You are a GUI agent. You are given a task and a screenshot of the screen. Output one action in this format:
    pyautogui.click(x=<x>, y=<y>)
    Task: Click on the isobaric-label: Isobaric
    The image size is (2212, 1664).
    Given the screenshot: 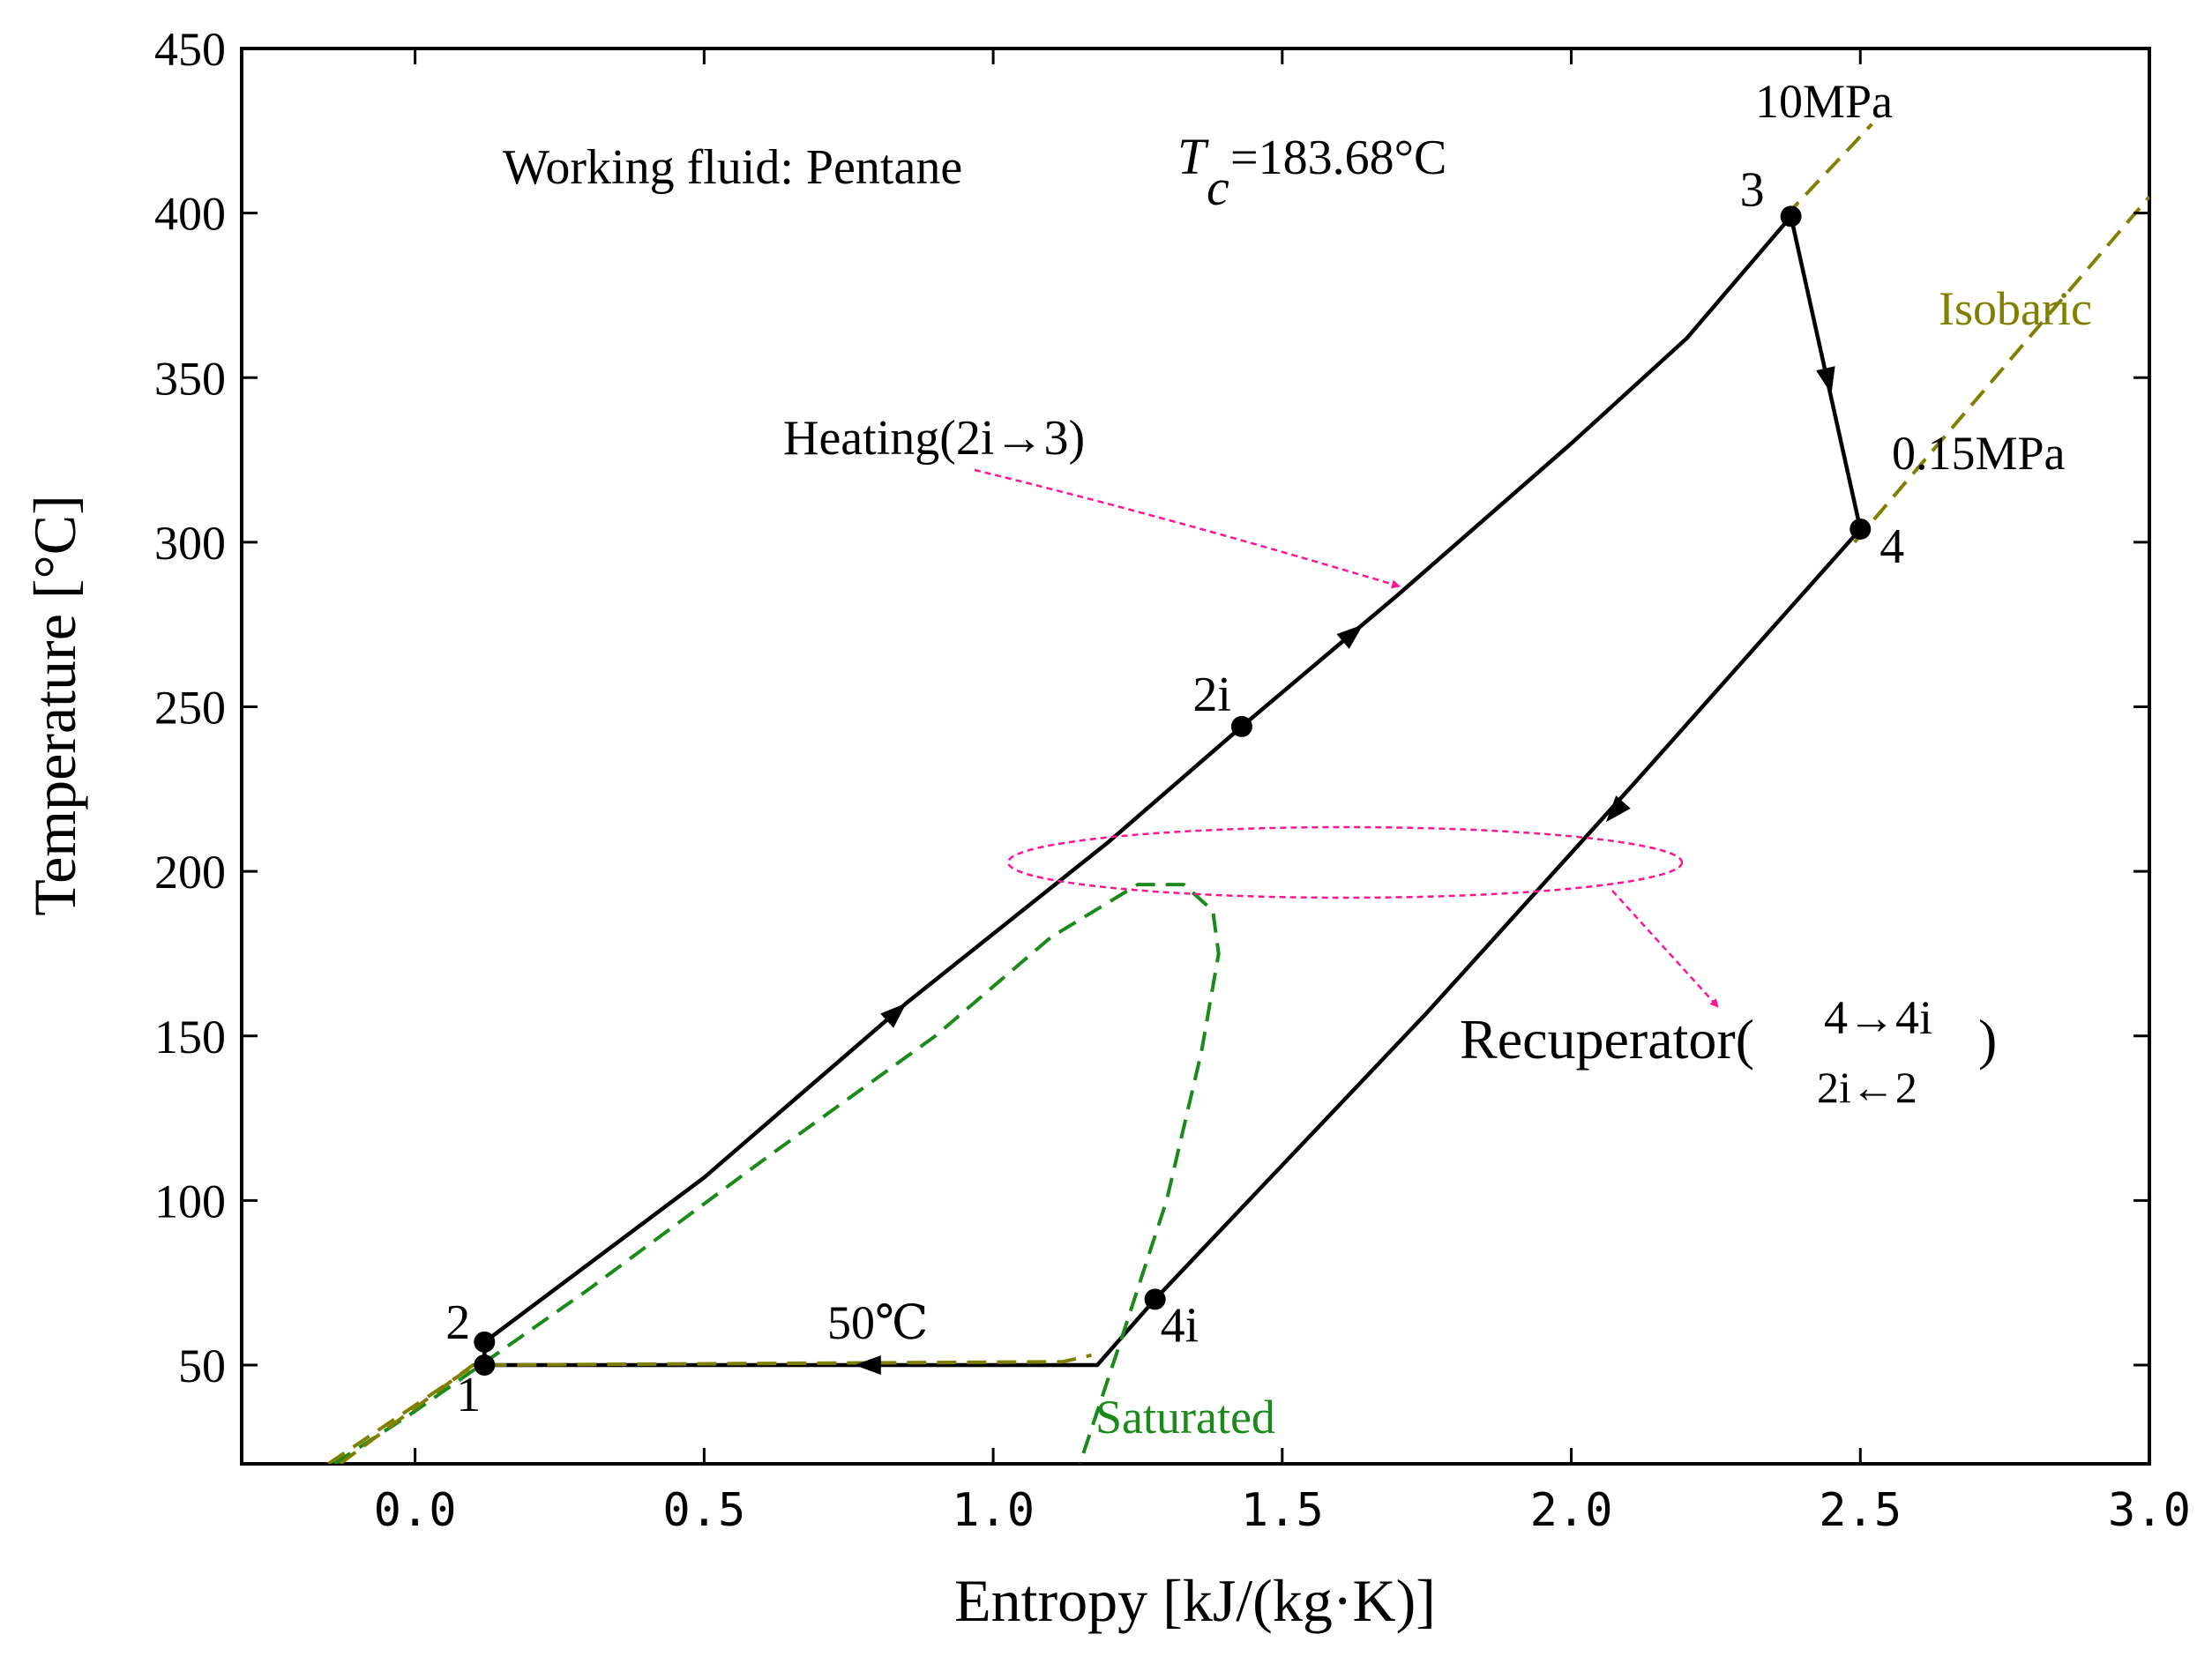 What is the action you would take?
    pyautogui.click(x=2015, y=308)
    